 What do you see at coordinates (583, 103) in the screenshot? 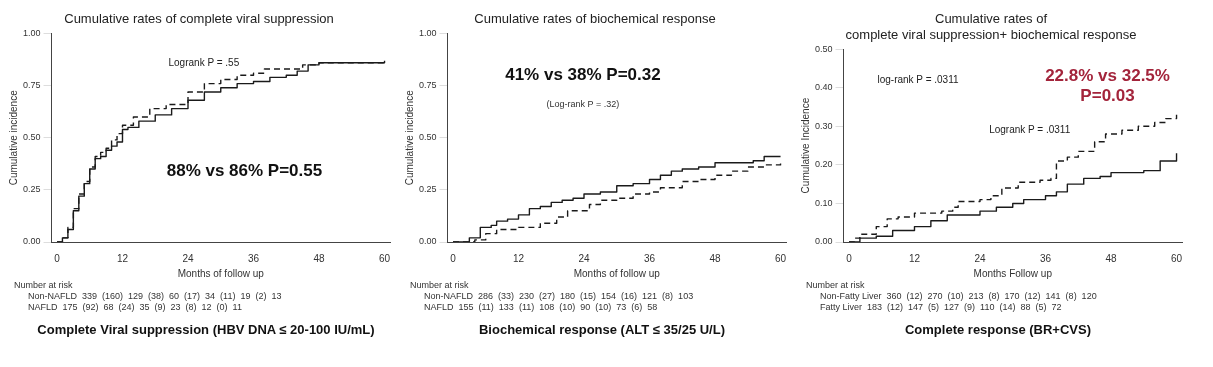
I see `annotation: (Log-rank P = .32)` at bounding box center [583, 103].